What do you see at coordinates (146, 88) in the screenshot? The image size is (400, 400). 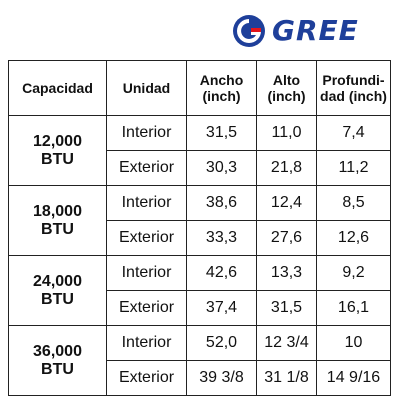 I see `header-unidad: Unidad` at bounding box center [146, 88].